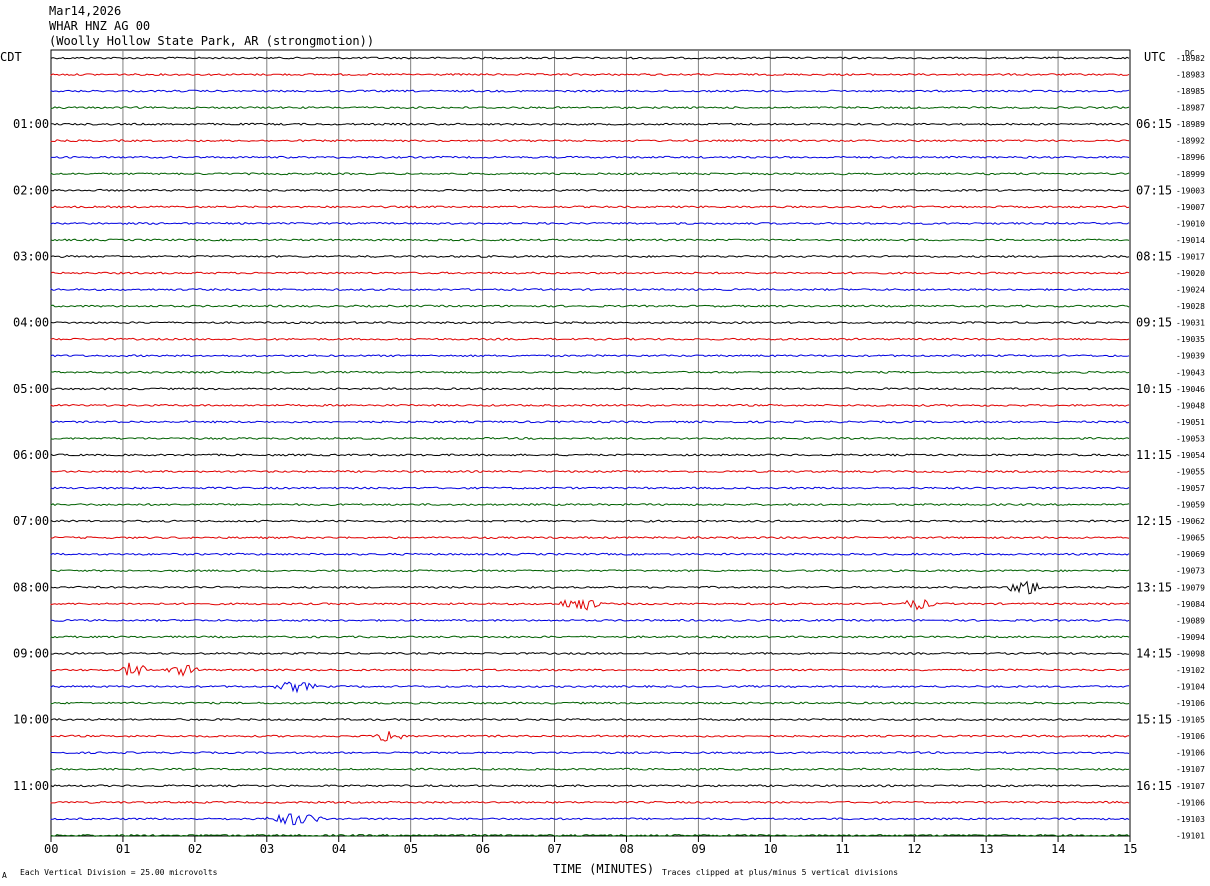 The width and height of the screenshot is (1210, 886). Describe the element at coordinates (4, 875) in the screenshot. I see `corner-mark: A` at that location.